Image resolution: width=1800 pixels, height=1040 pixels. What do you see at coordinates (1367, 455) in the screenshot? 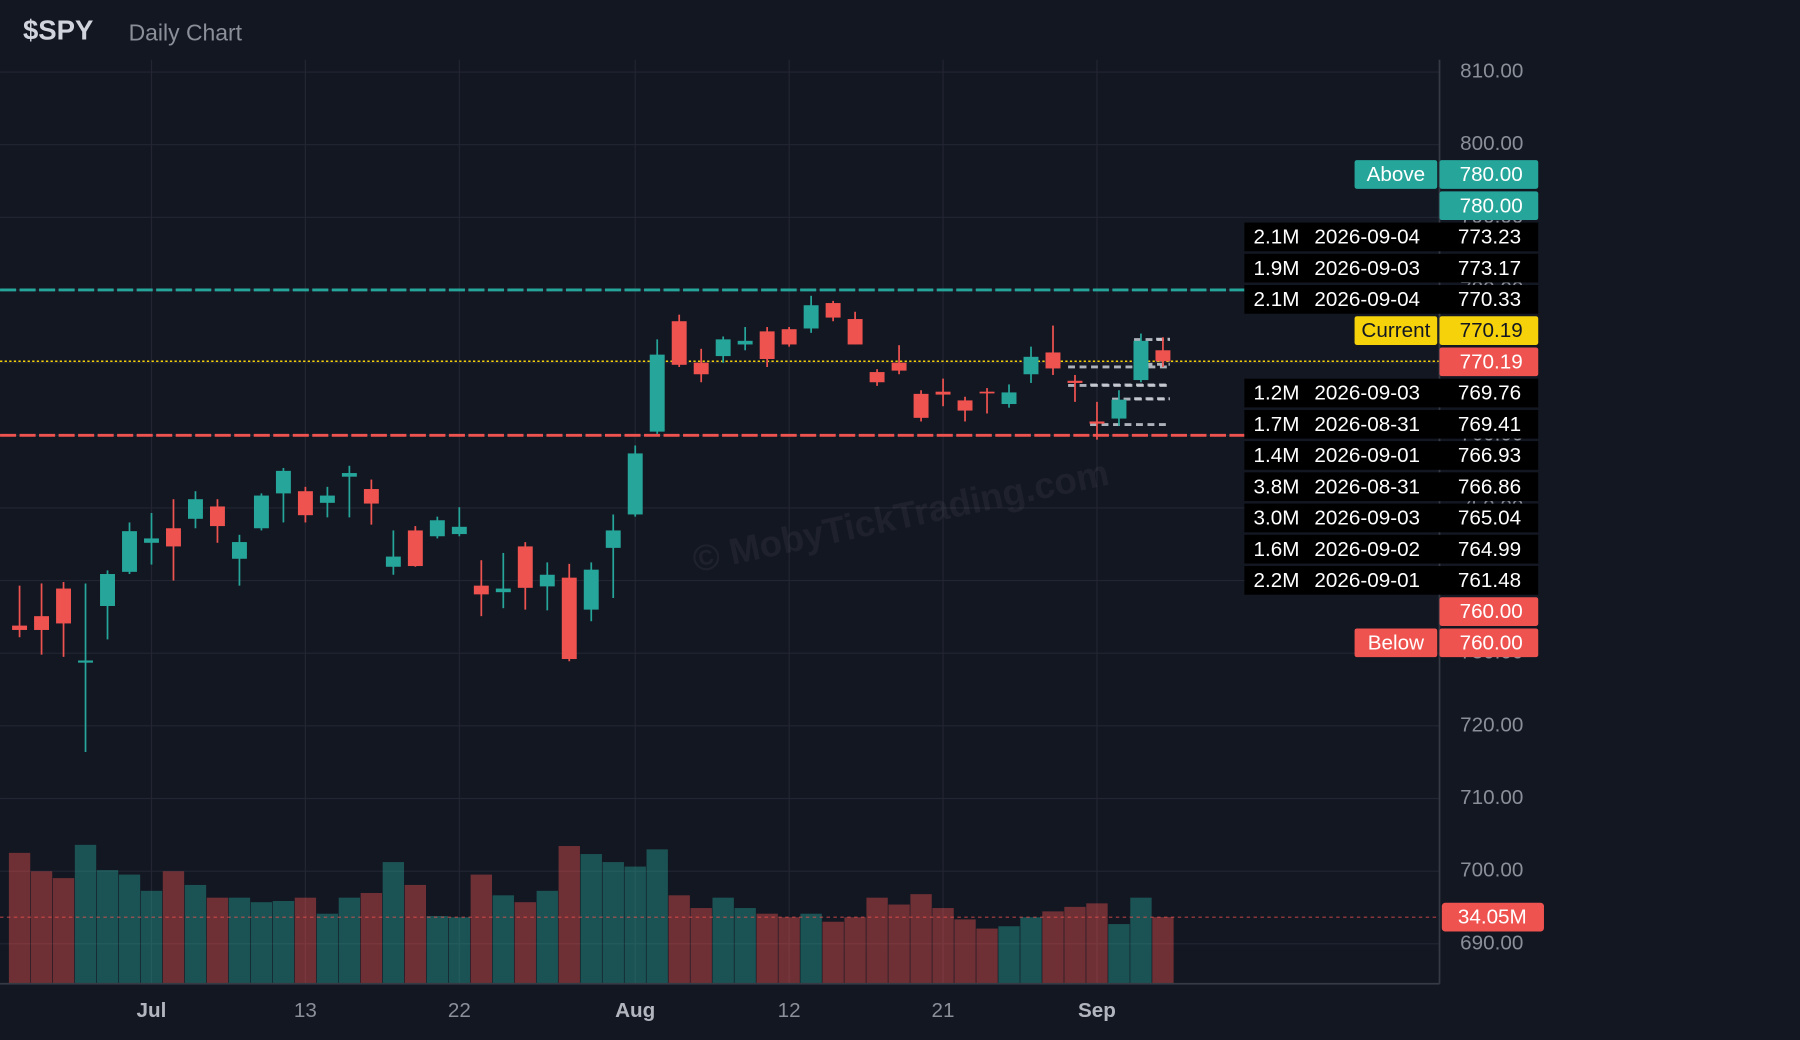
I see `order-date: 2026-09-01` at bounding box center [1367, 455].